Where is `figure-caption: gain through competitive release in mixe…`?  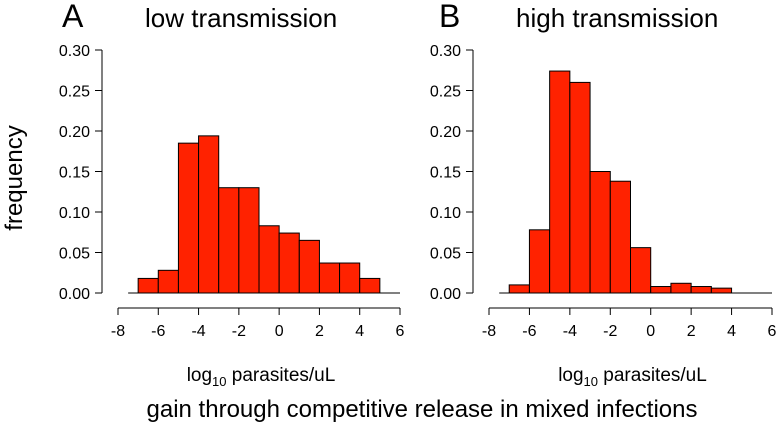 figure-caption: gain through competitive release in mixe… is located at coordinates (422, 409).